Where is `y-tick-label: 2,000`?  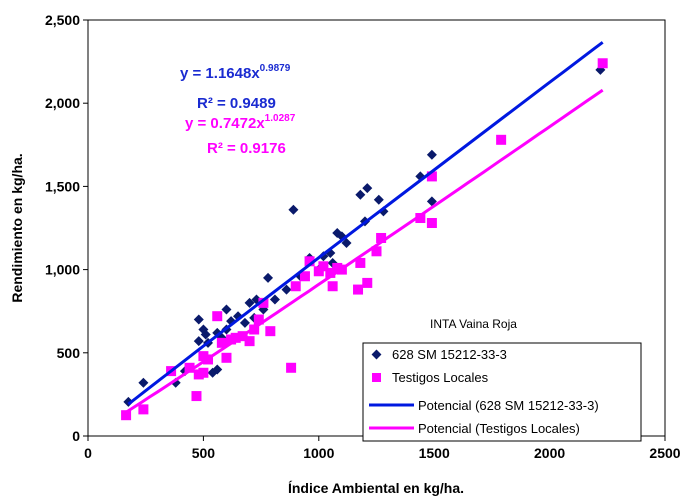 y-tick-label: 2,000 is located at coordinates (62, 103).